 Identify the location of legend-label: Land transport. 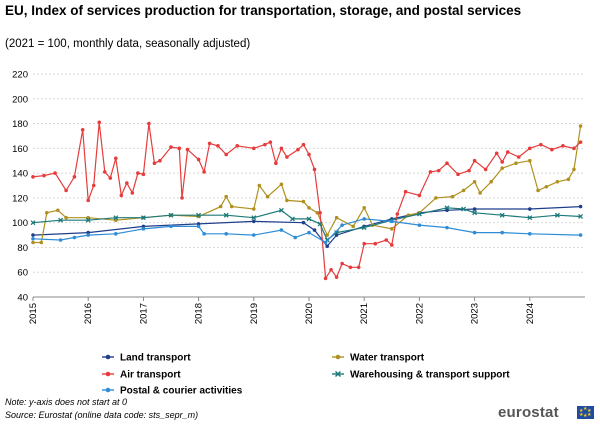
(155, 358).